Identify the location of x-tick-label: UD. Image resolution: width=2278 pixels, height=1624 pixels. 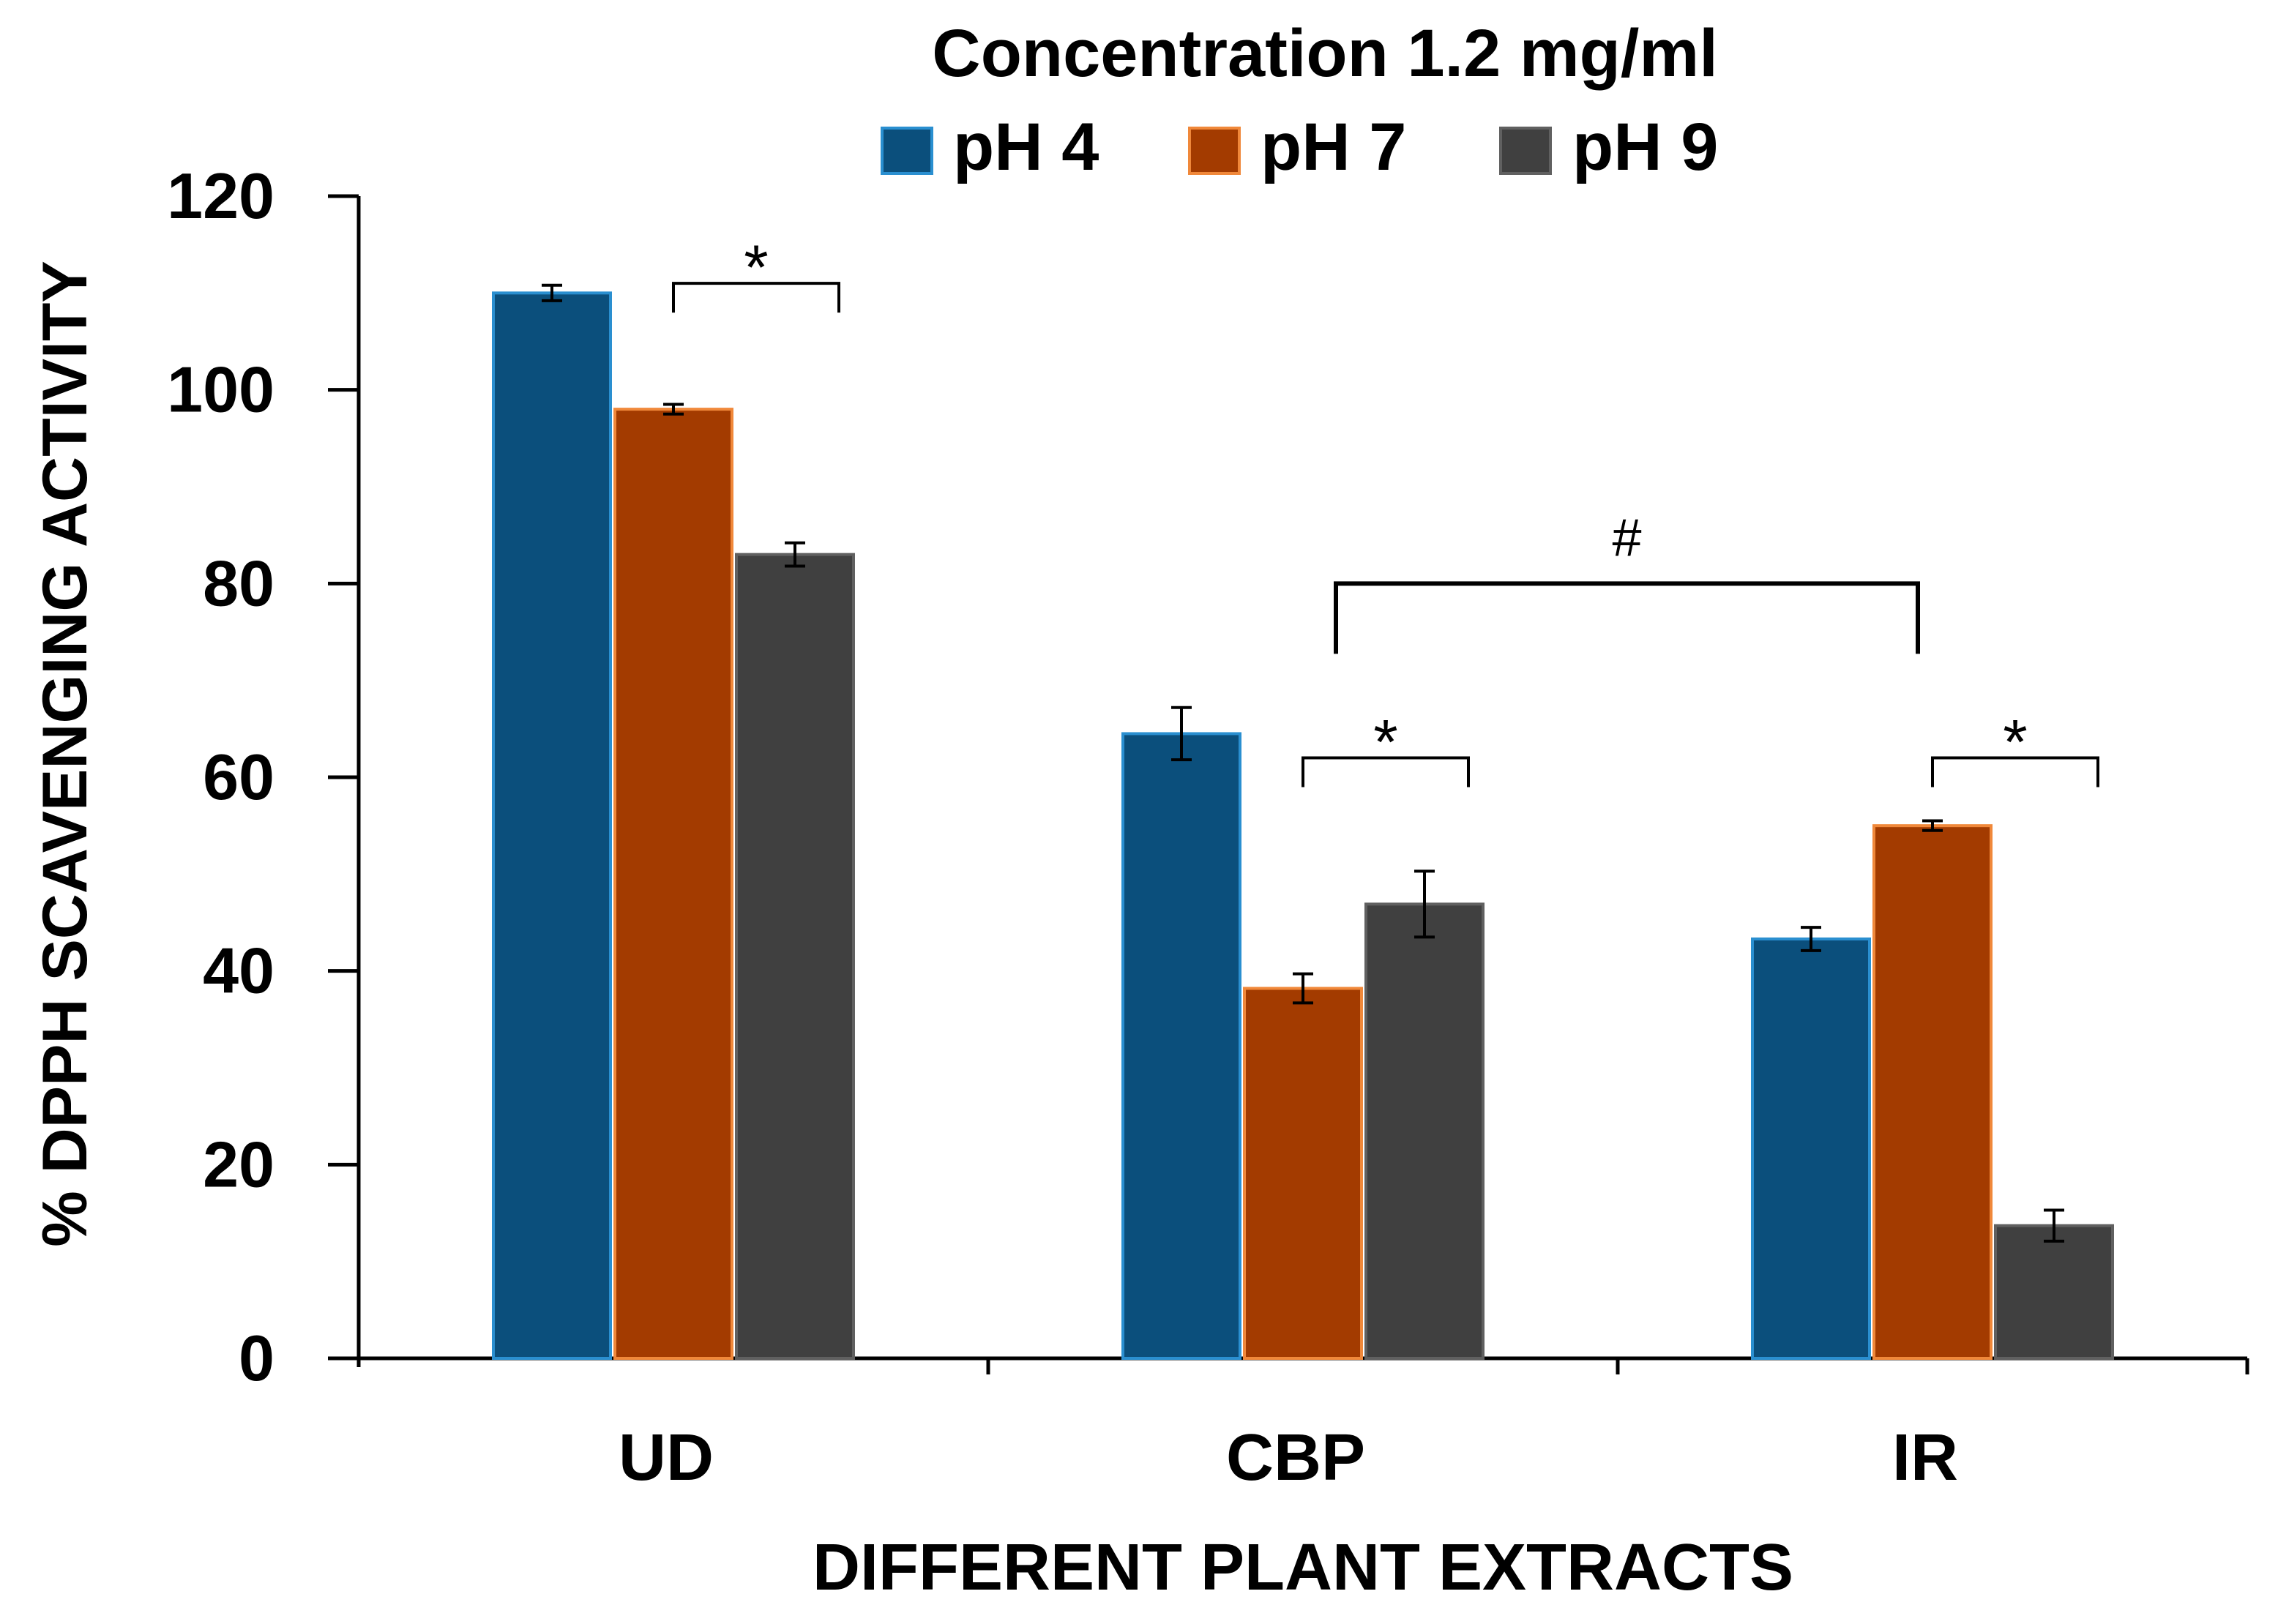
(667, 1457).